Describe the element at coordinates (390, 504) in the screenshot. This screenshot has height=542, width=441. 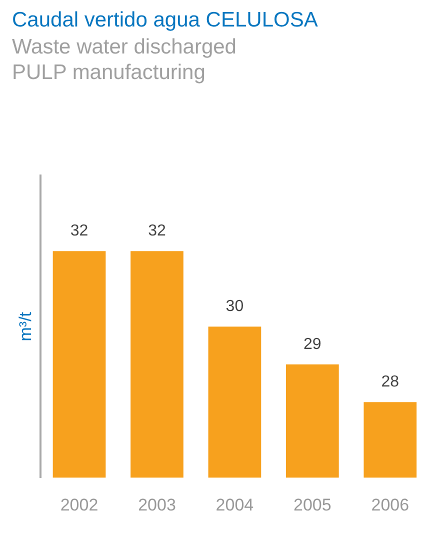
I see `x-tick-label: 2006` at that location.